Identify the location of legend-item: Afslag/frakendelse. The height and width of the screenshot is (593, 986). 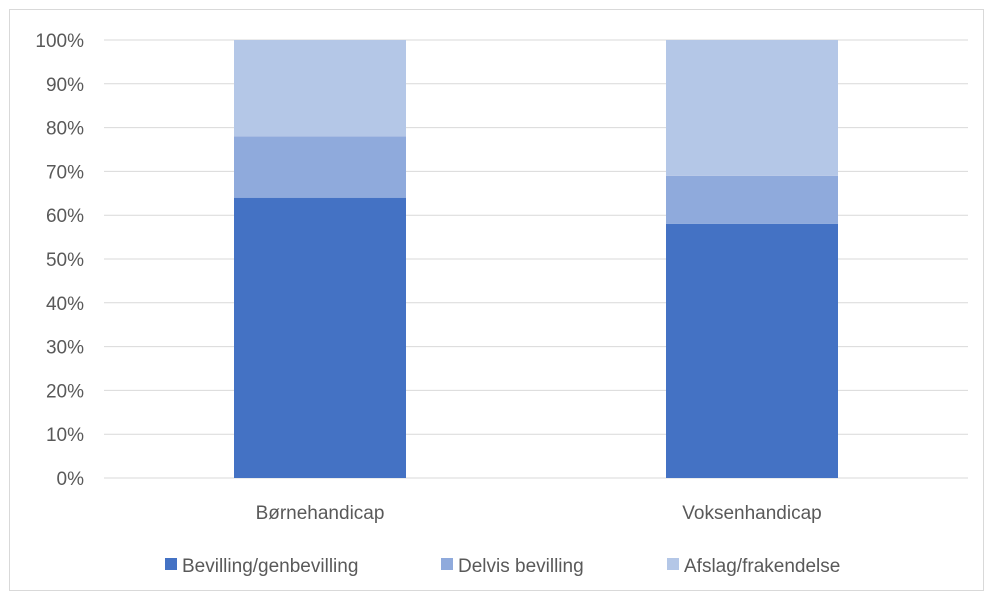
(753, 566).